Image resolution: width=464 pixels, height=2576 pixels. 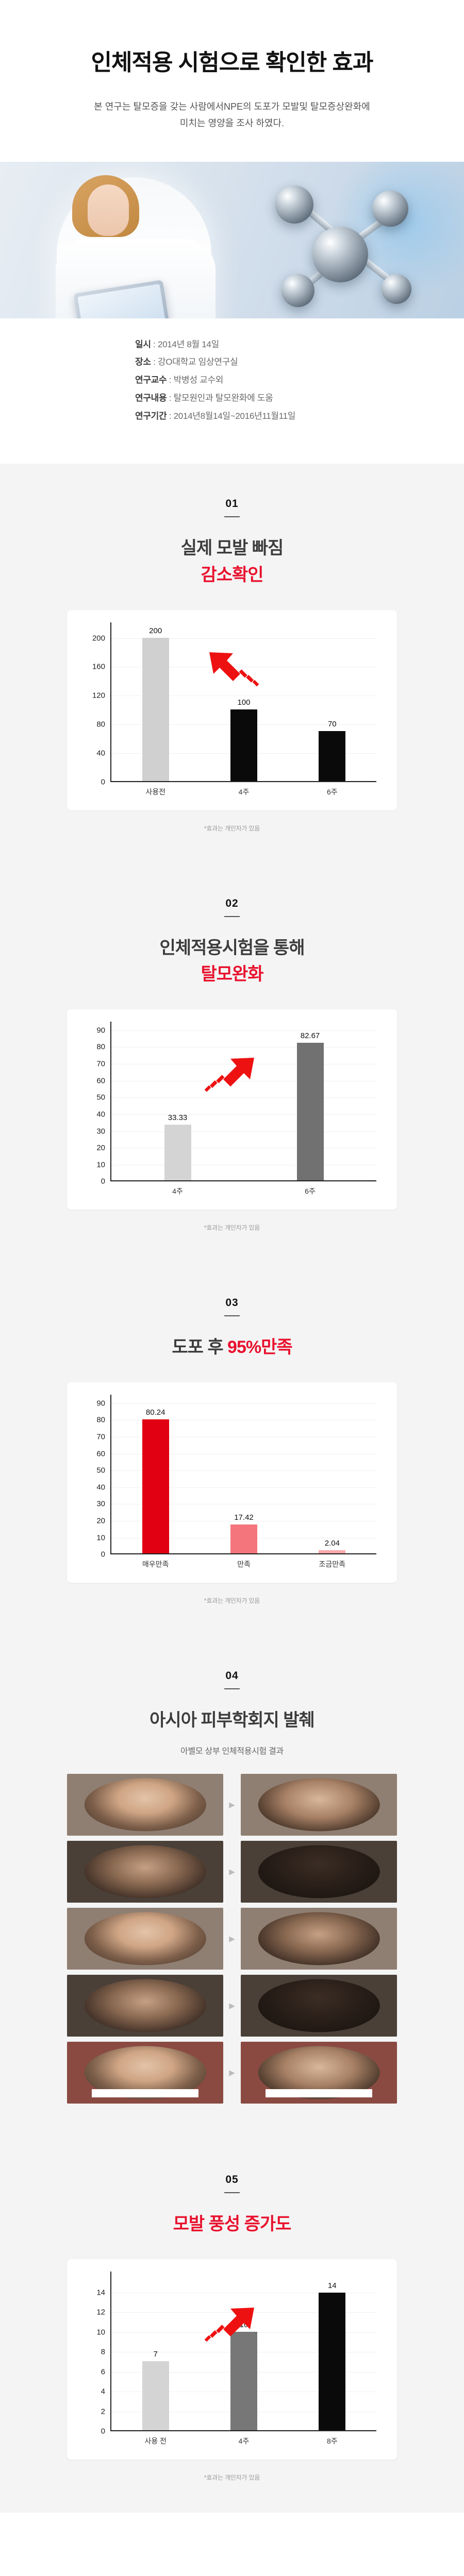 I want to click on y-axis-tick: 4, so click(x=103, y=2391).